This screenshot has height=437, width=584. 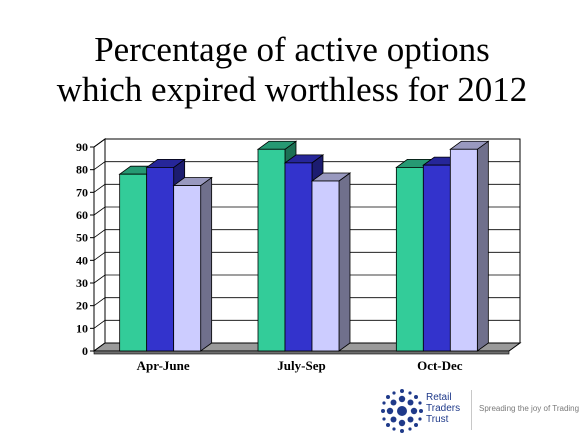 What do you see at coordinates (82, 283) in the screenshot?
I see `y-tick-label: 30` at bounding box center [82, 283].